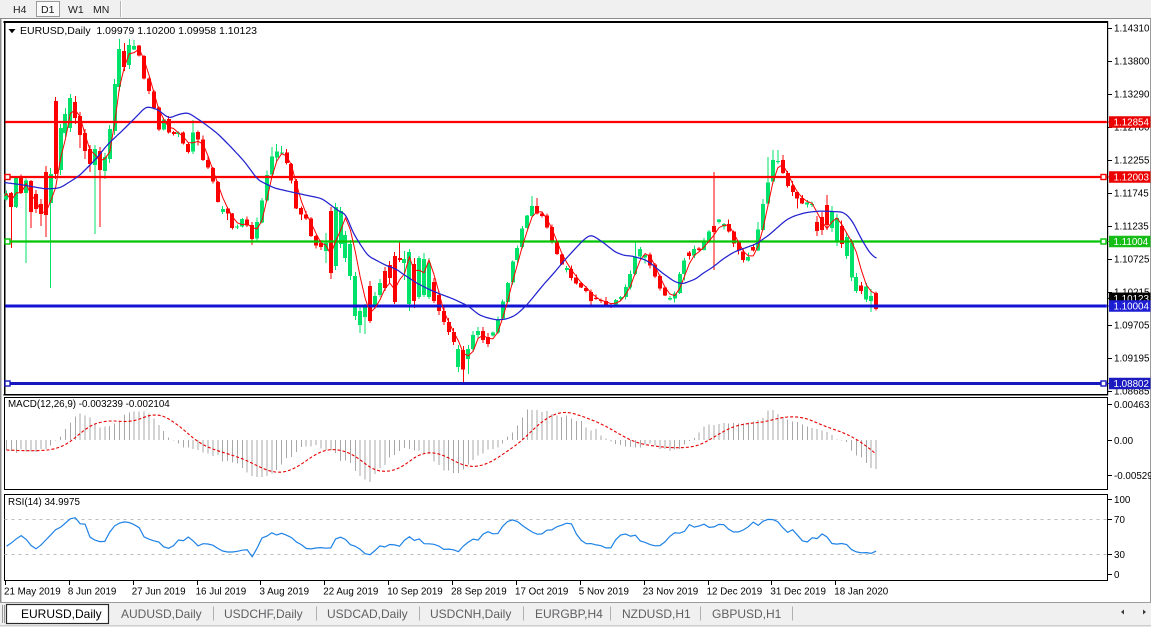 This screenshot has width=1151, height=627. Describe the element at coordinates (285, 592) in the screenshot. I see `svg-text: 3 Aug 2019` at that location.